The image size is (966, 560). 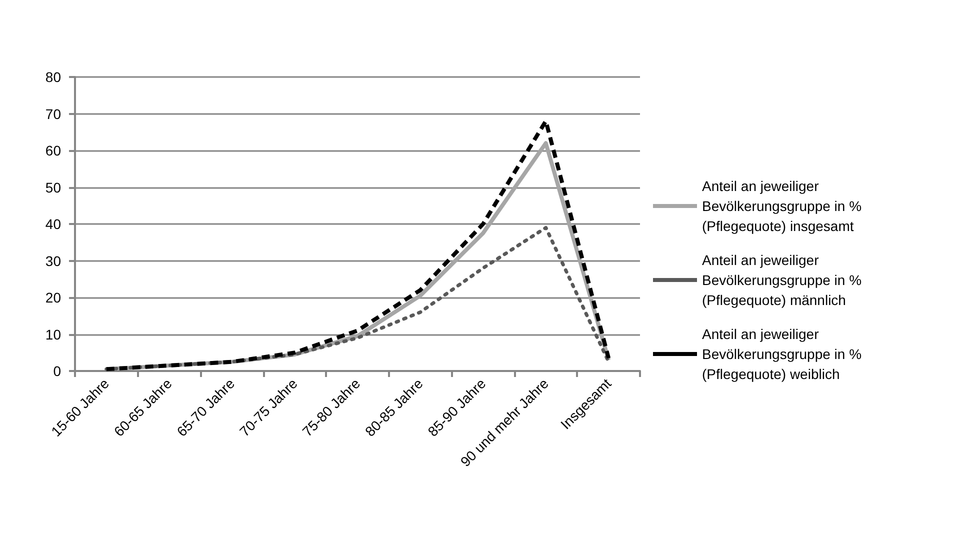 What do you see at coordinates (784, 280) in the screenshot?
I see `legend-label: Anteil an jeweiliger Bevölkerungsgruppe in % (Pflegequote) männlich` at bounding box center [784, 280].